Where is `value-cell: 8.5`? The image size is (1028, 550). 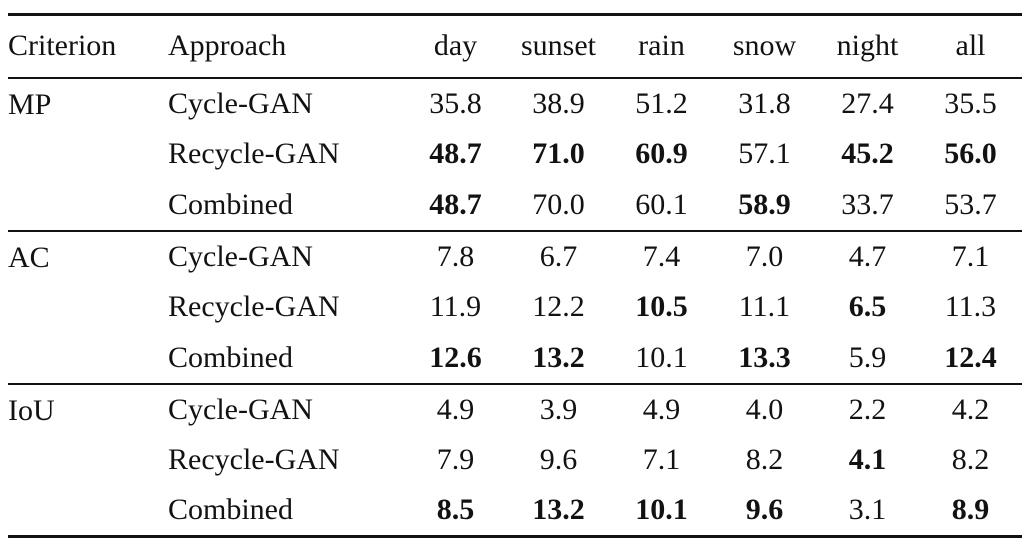 value-cell: 8.5 is located at coordinates (455, 510).